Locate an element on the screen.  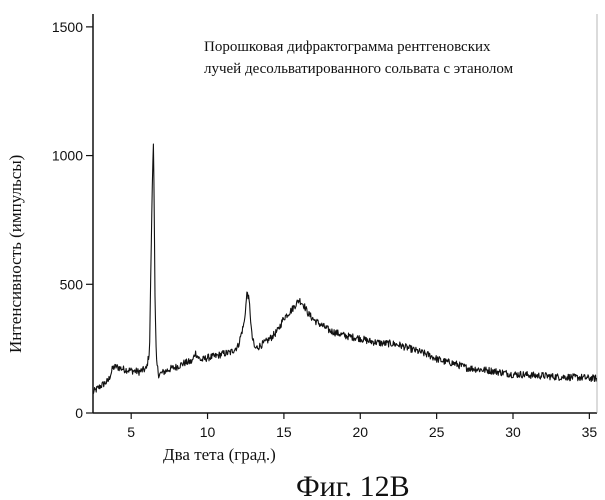
chart-title-line-1: Порошковая дифрактограмма рентгеновских is located at coordinates (347, 47).